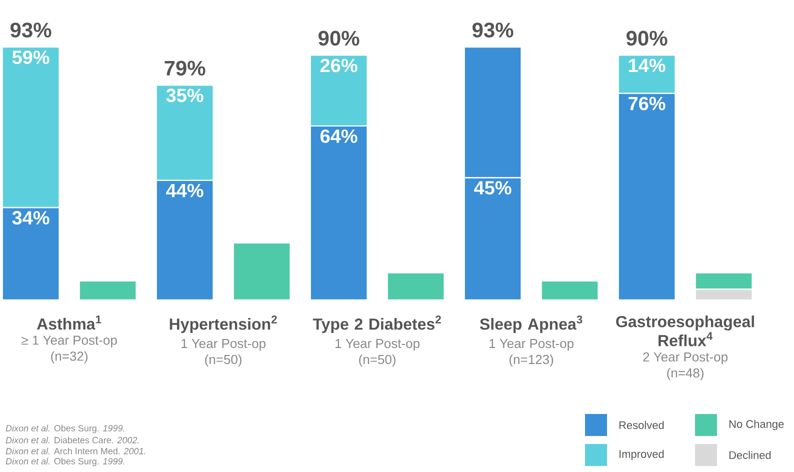 The height and width of the screenshot is (472, 794). What do you see at coordinates (641, 425) in the screenshot?
I see `legend-label: Resolved` at bounding box center [641, 425].